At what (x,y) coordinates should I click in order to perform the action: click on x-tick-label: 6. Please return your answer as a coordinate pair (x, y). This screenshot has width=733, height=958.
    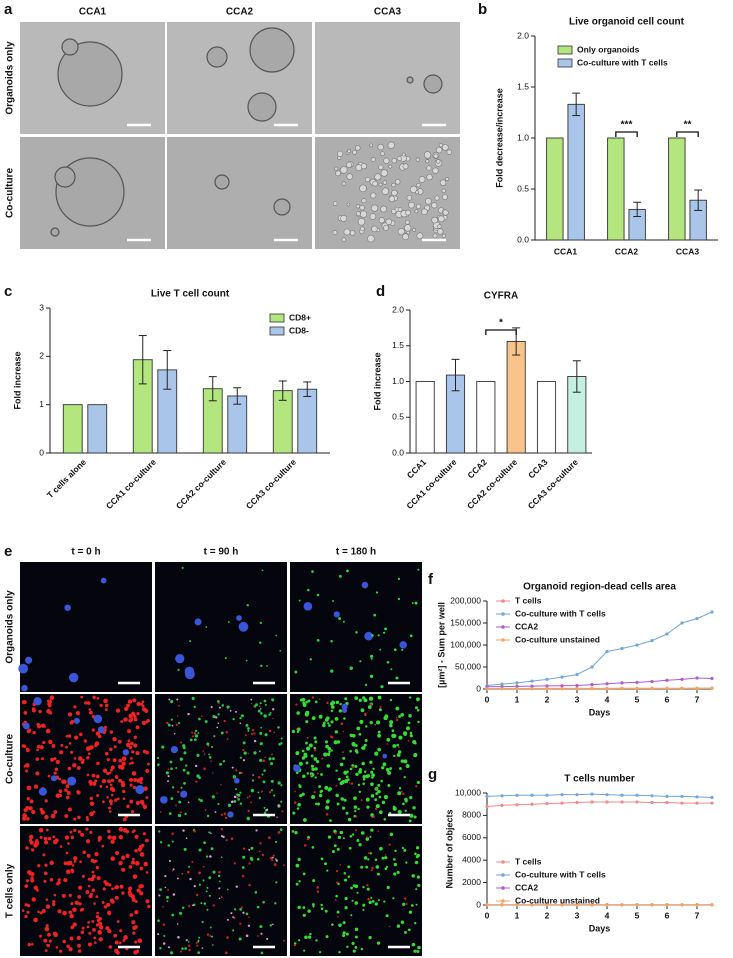
    Looking at the image, I should click on (667, 699).